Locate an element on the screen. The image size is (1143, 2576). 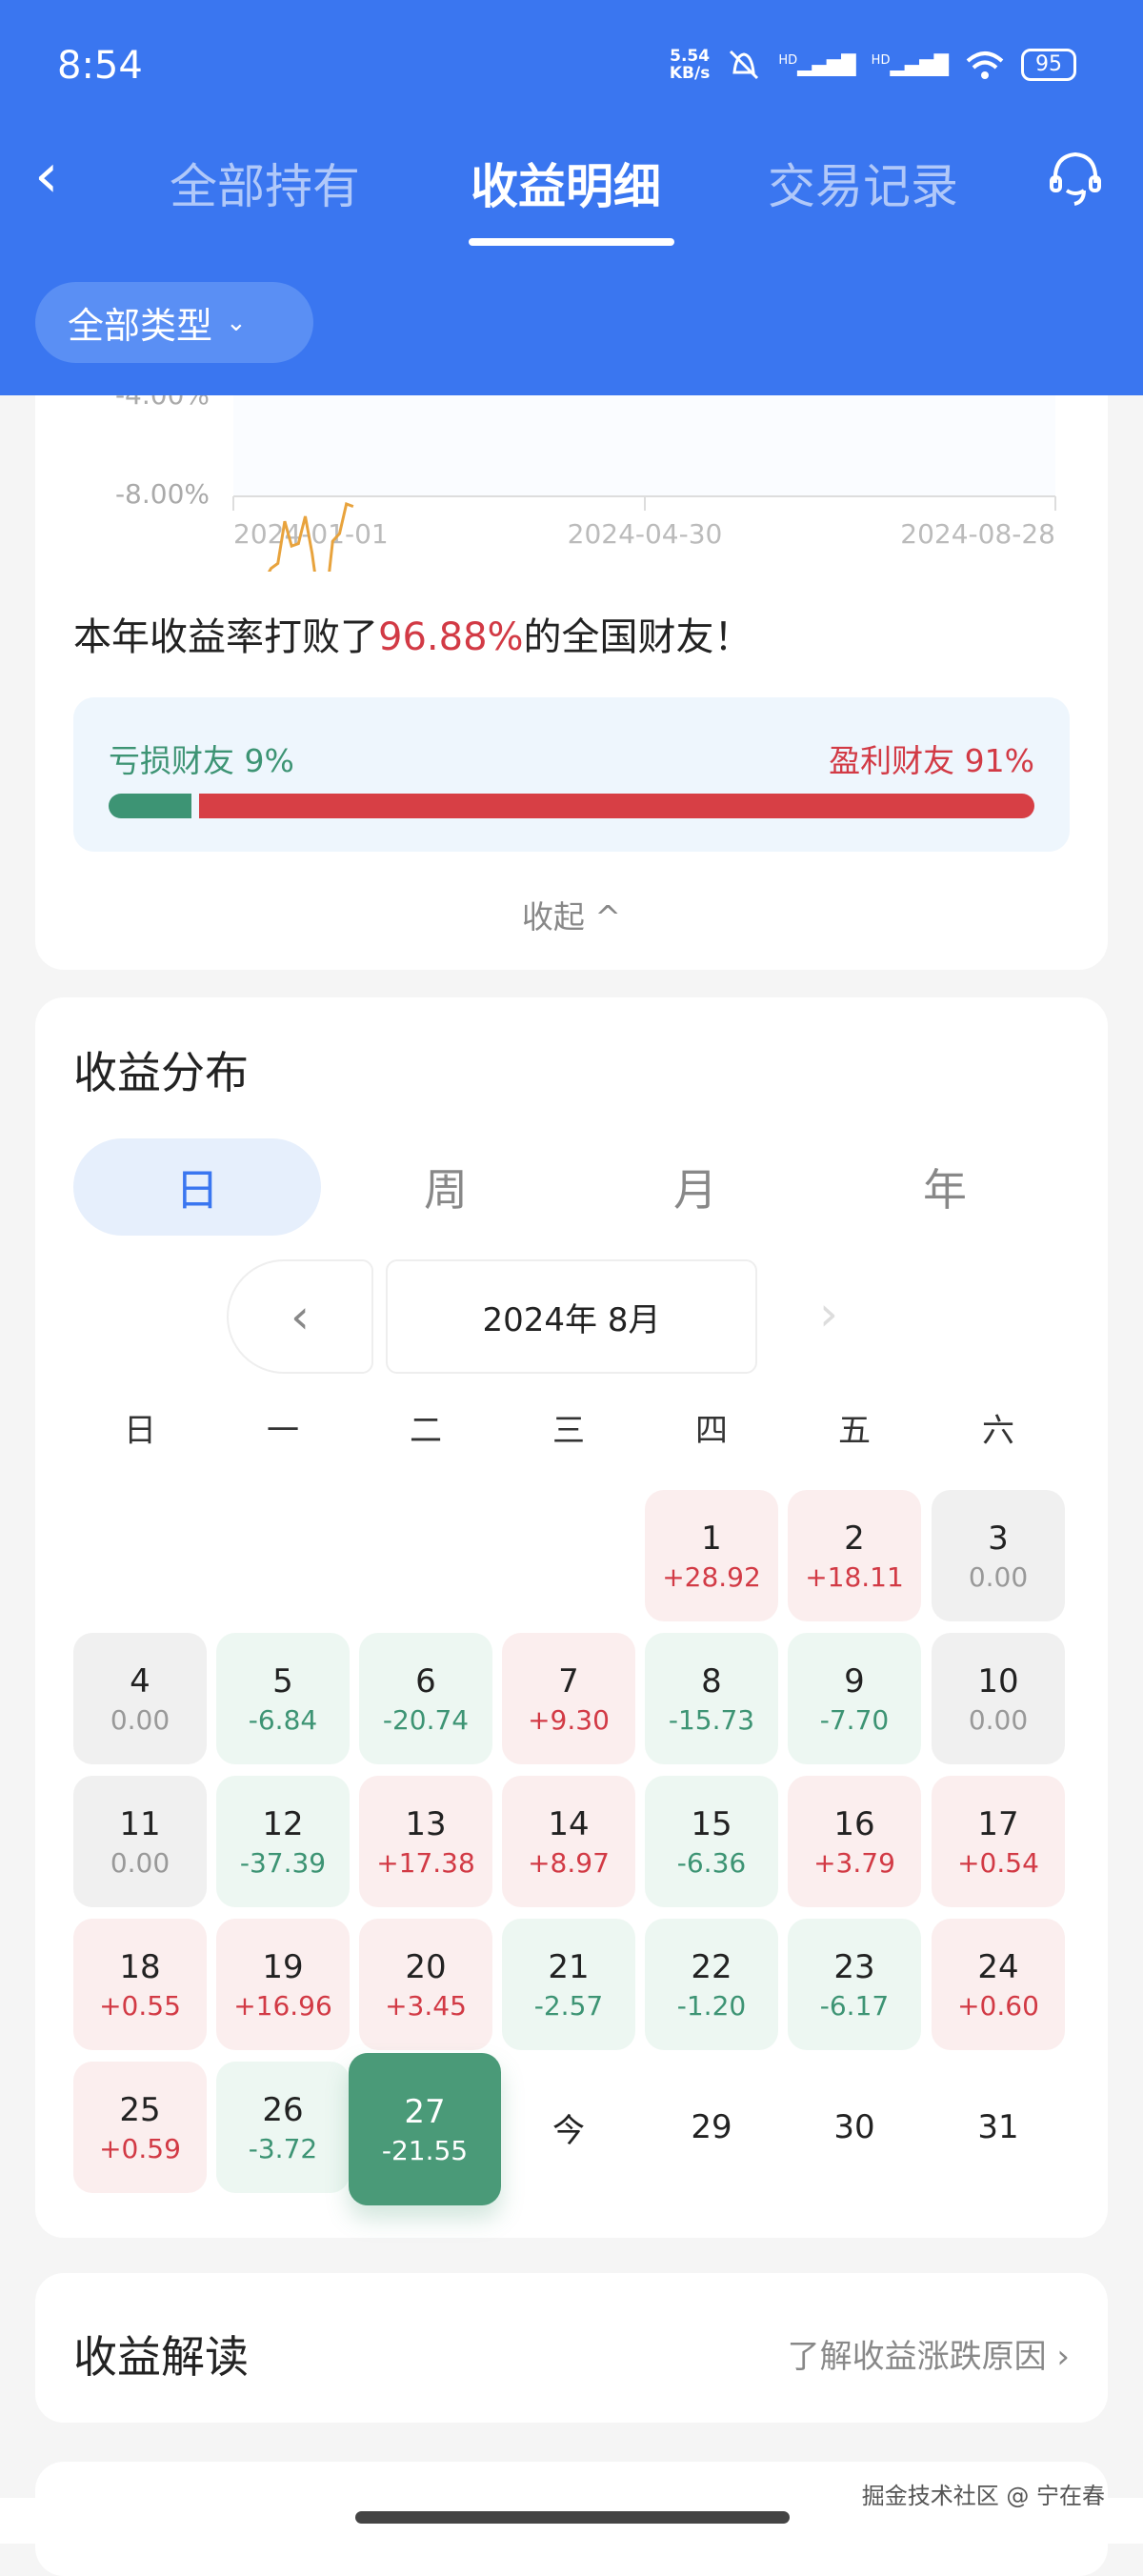
day-number: 23 is located at coordinates (854, 1966).